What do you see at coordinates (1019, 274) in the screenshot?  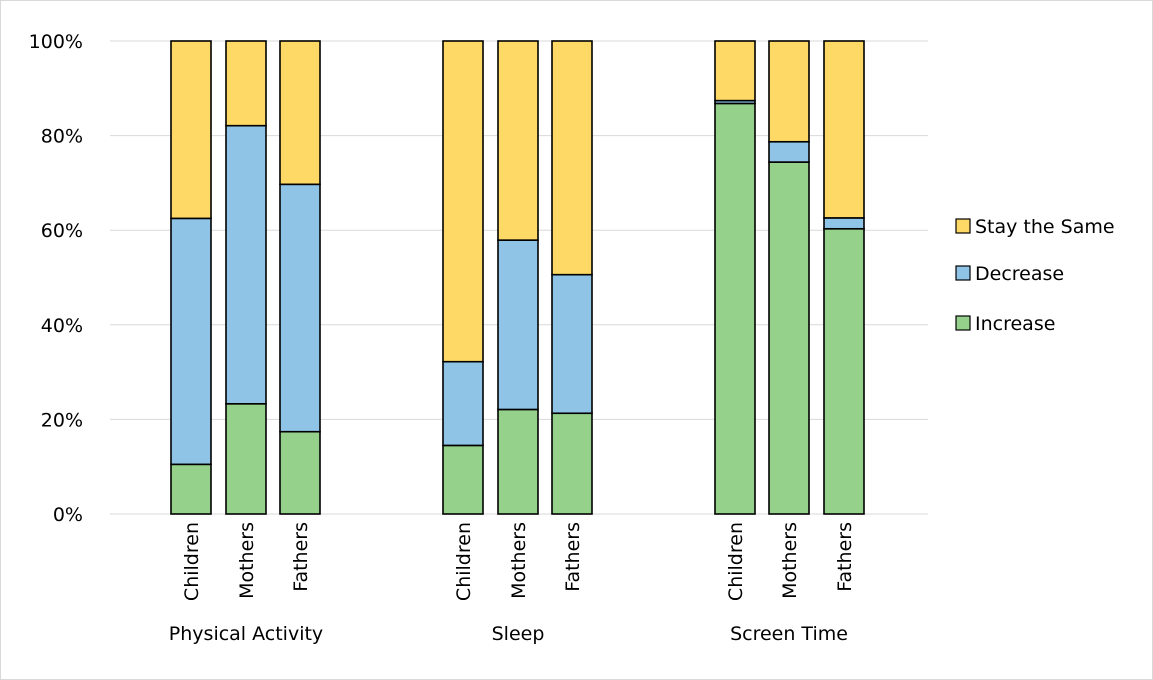 I see `legend-label-decrease: Decrease` at bounding box center [1019, 274].